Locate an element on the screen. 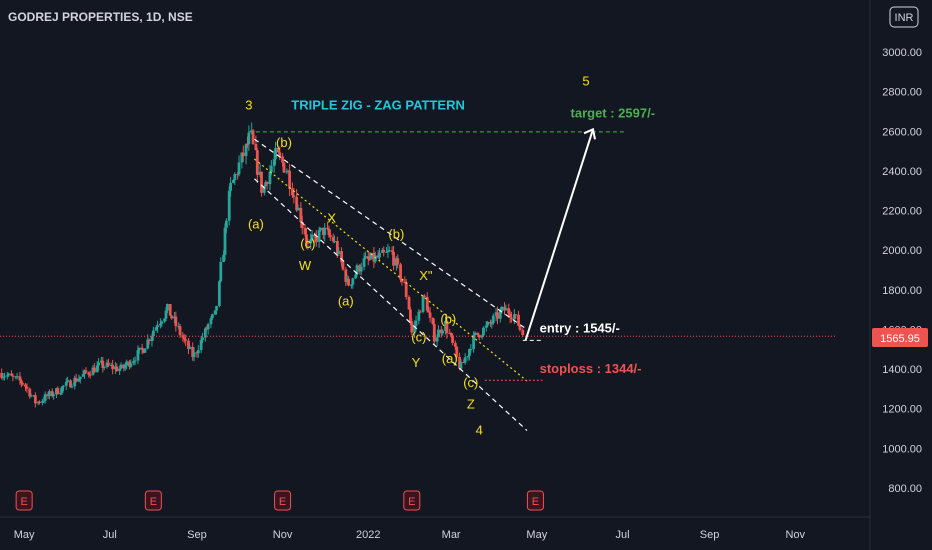 This screenshot has width=932, height=550. y-tick-label: 2400.00 is located at coordinates (902, 172).